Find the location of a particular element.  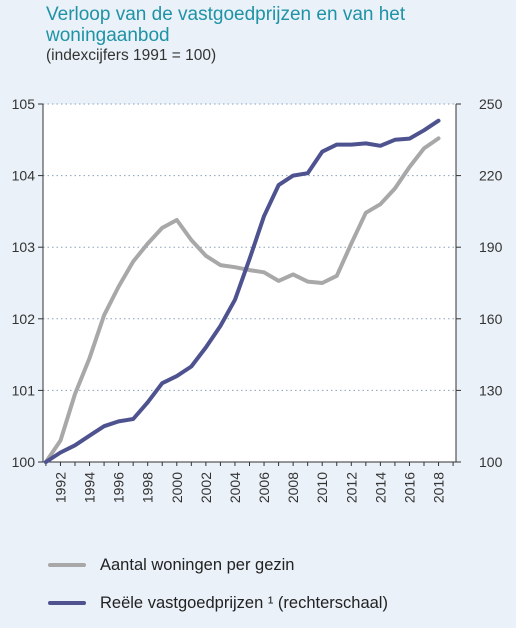

right-tick-label: 100 is located at coordinates (491, 462).